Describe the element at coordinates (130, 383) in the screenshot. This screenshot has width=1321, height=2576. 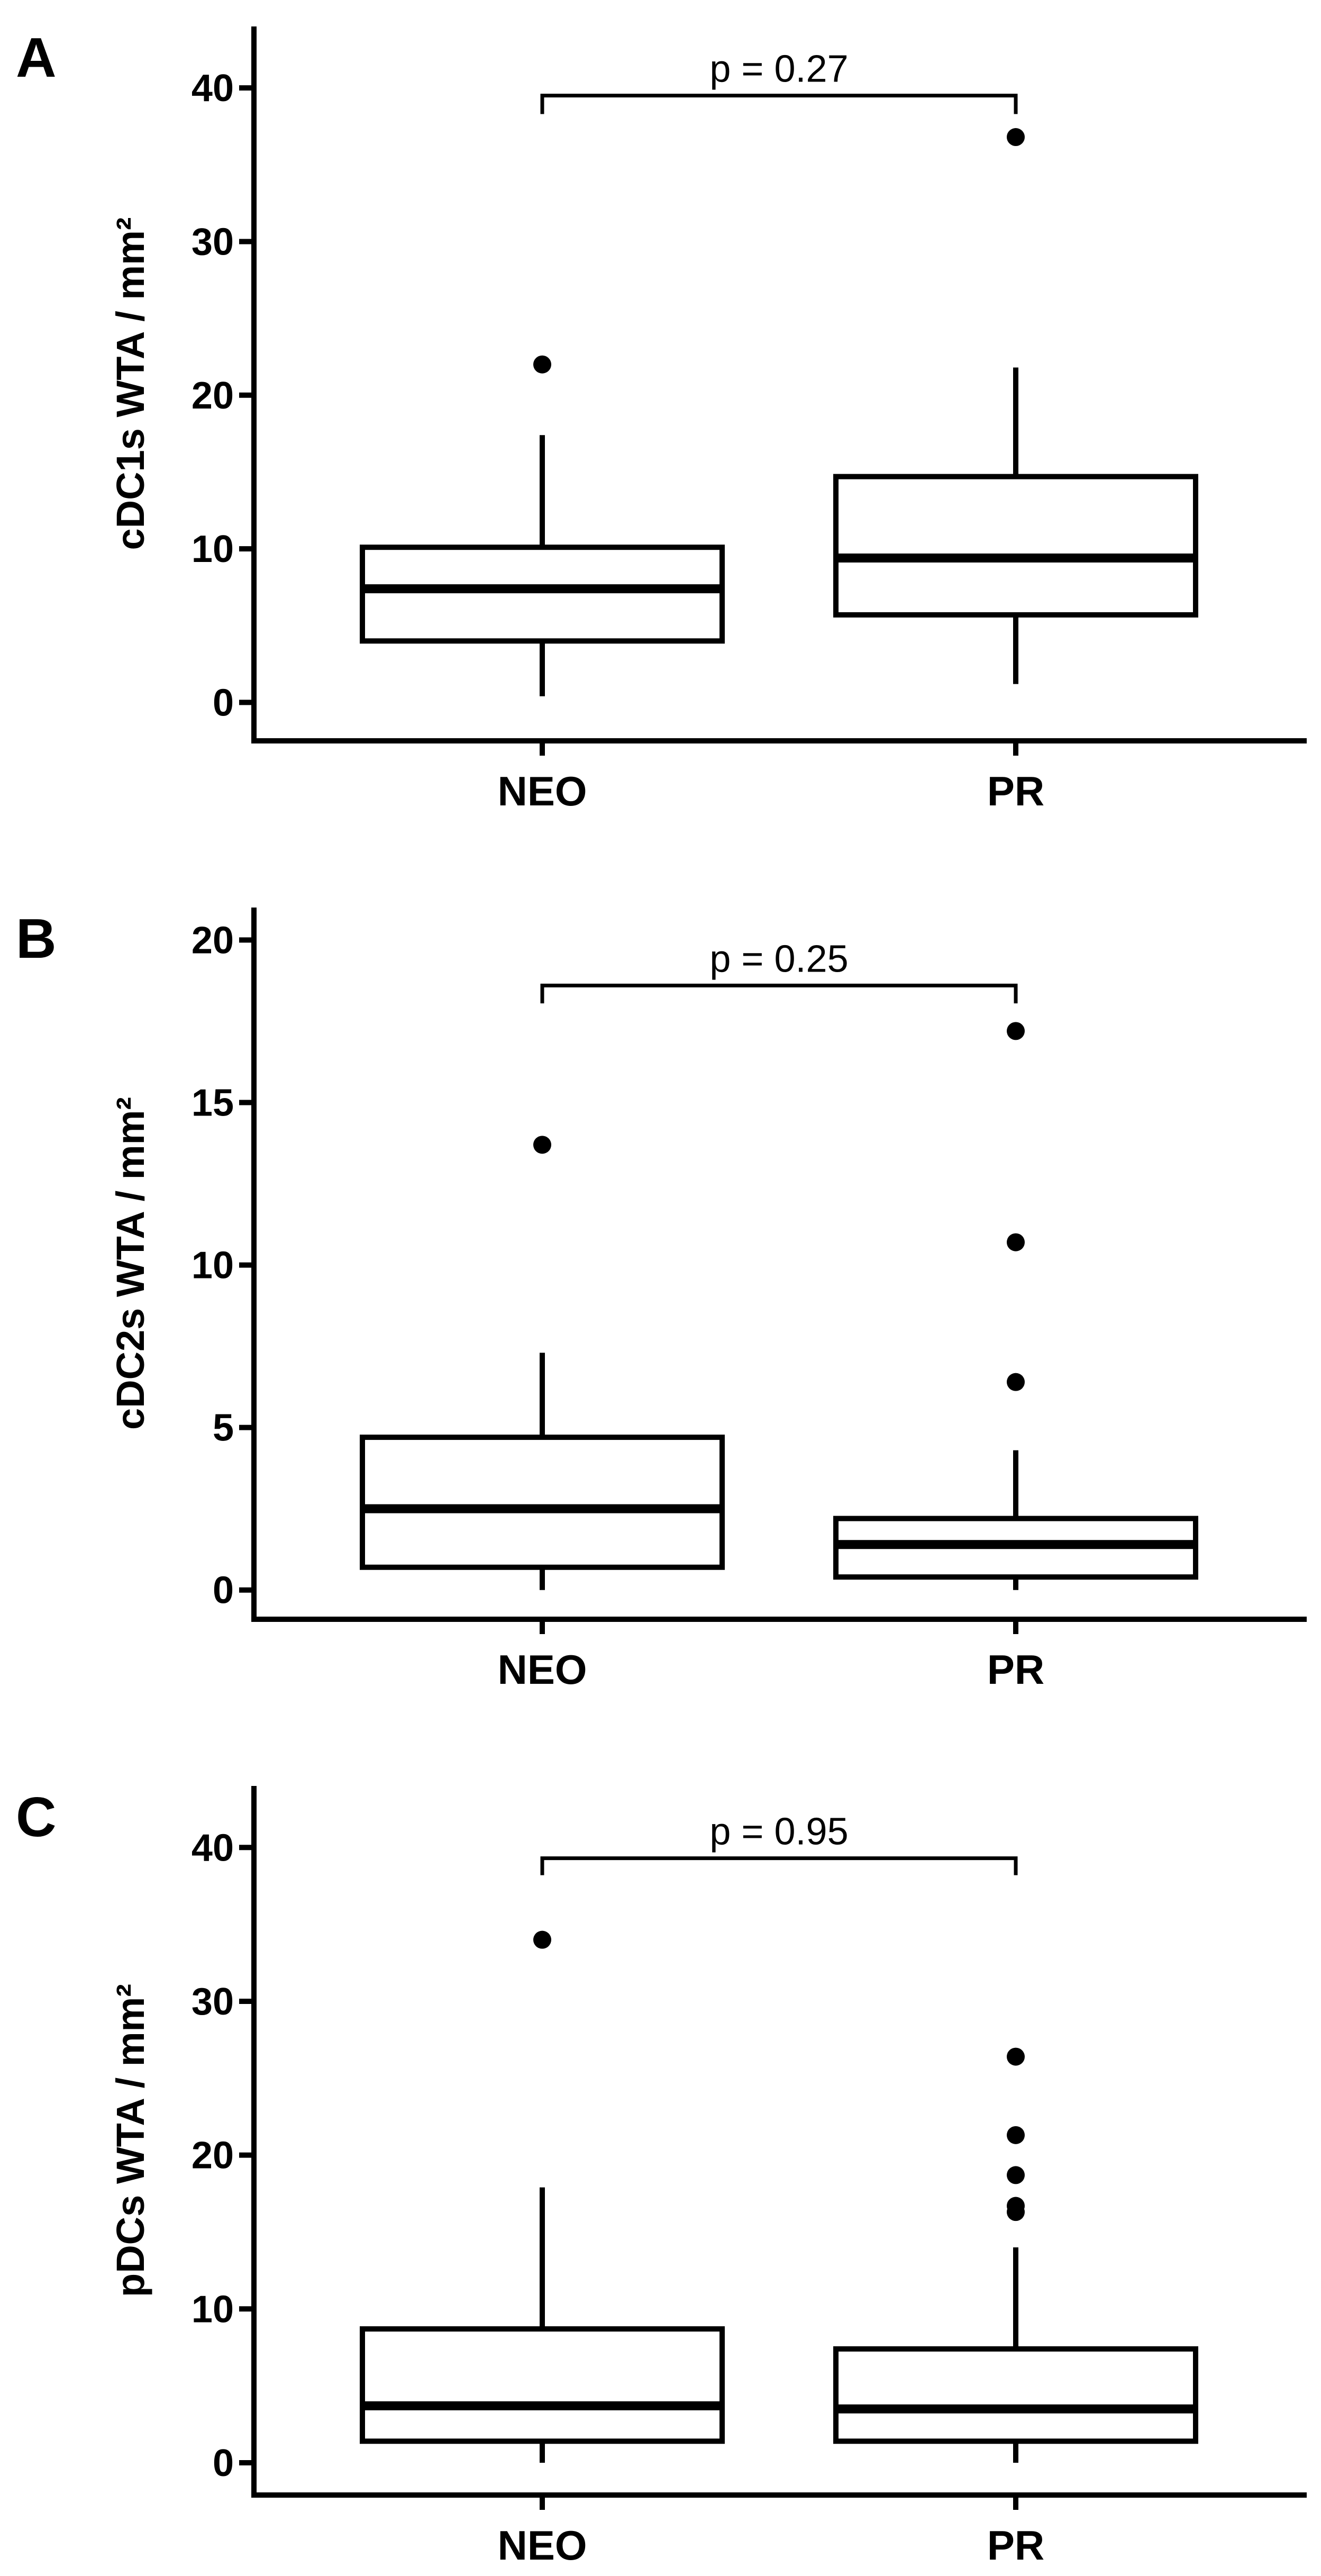
I see `y-axis-title: cDC1s WTA / mm²` at that location.